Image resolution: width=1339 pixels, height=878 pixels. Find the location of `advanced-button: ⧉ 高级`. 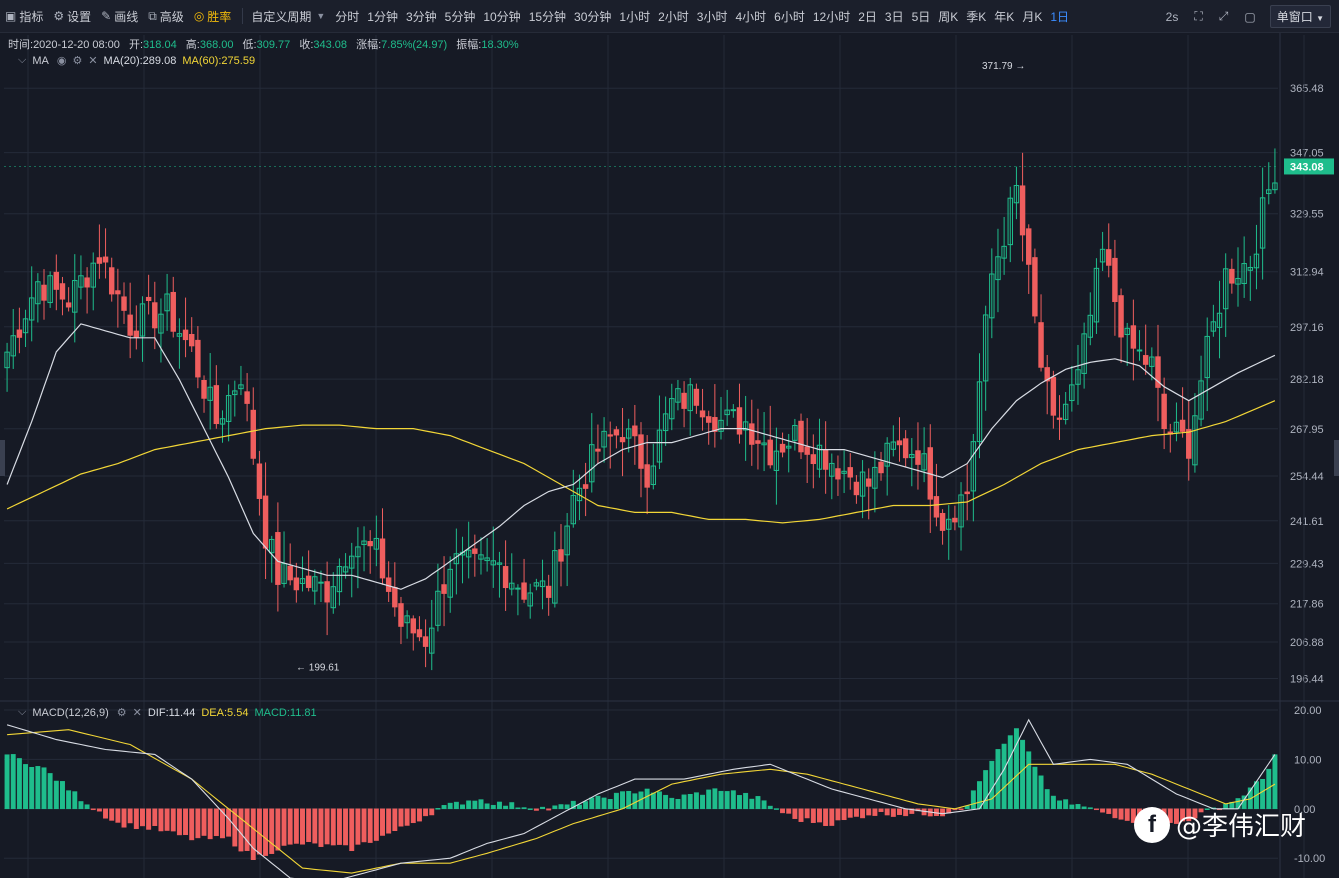

advanced-button: ⧉ 高级 is located at coordinates (166, 16).